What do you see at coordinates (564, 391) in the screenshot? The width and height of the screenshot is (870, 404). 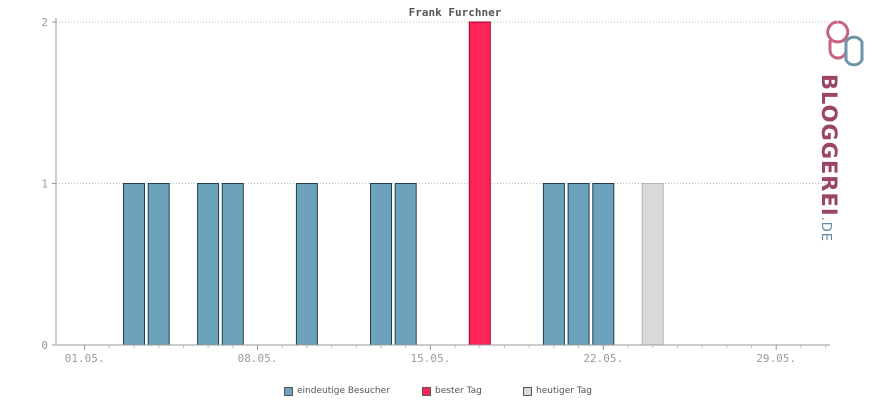 I see `legend-label: heutiger Tag` at bounding box center [564, 391].